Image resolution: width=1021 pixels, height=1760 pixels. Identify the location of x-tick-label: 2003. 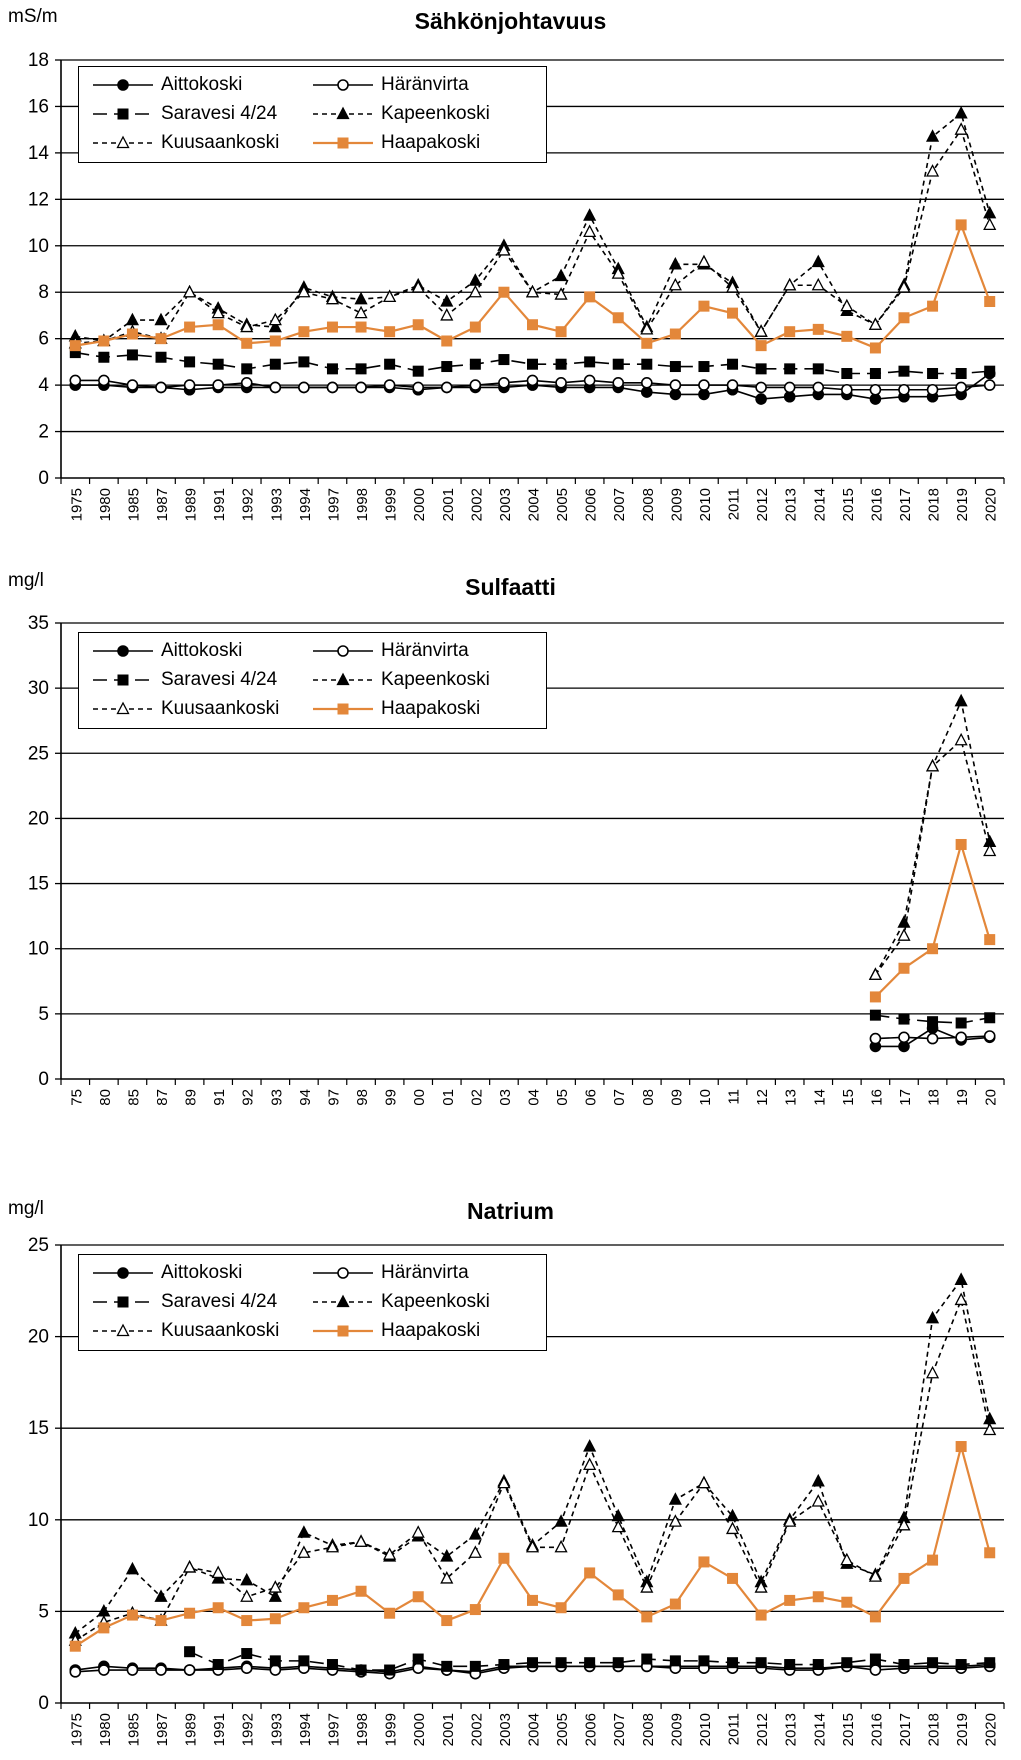
(505, 504).